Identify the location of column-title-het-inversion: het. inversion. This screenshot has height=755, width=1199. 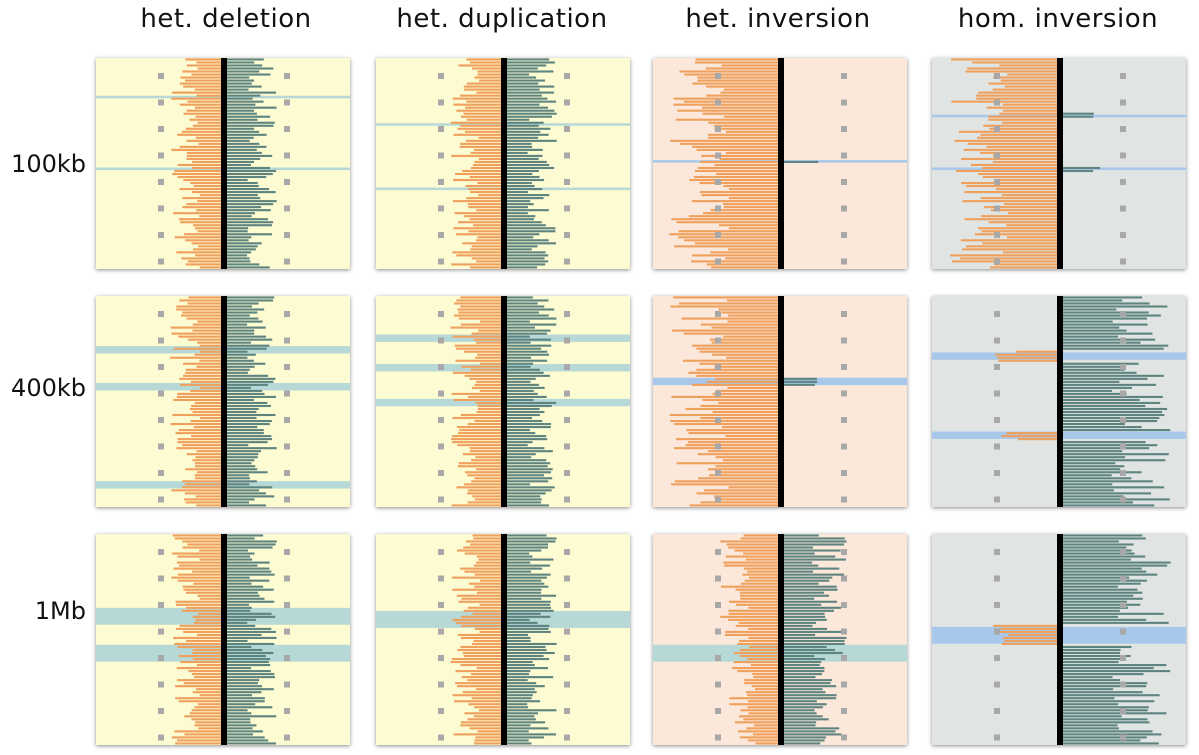
(778, 19).